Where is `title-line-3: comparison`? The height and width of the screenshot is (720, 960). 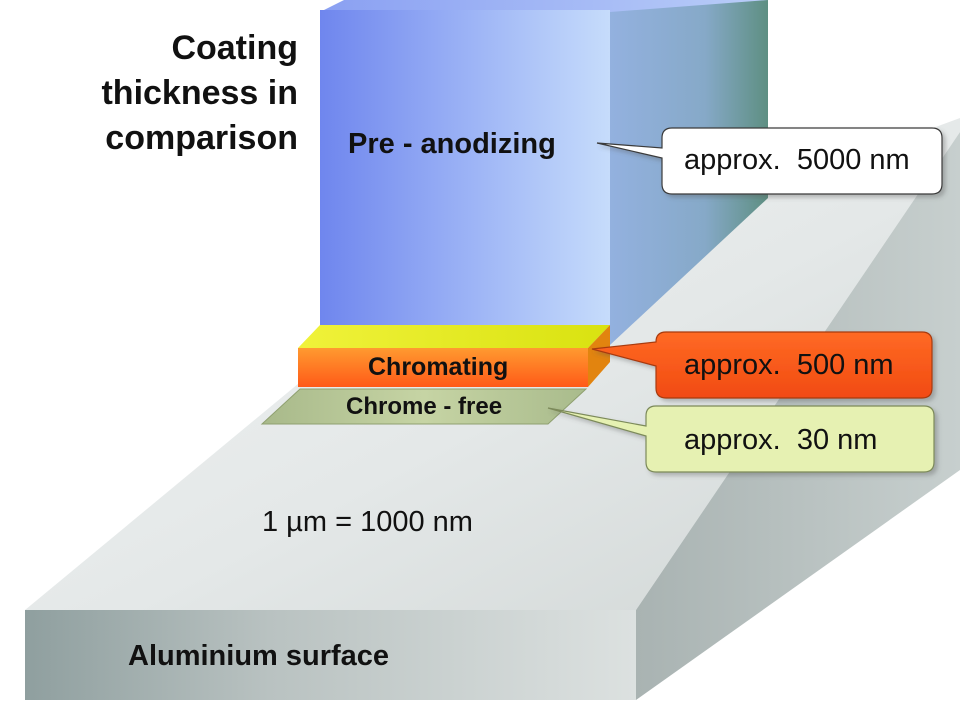 title-line-3: comparison is located at coordinates (201, 138).